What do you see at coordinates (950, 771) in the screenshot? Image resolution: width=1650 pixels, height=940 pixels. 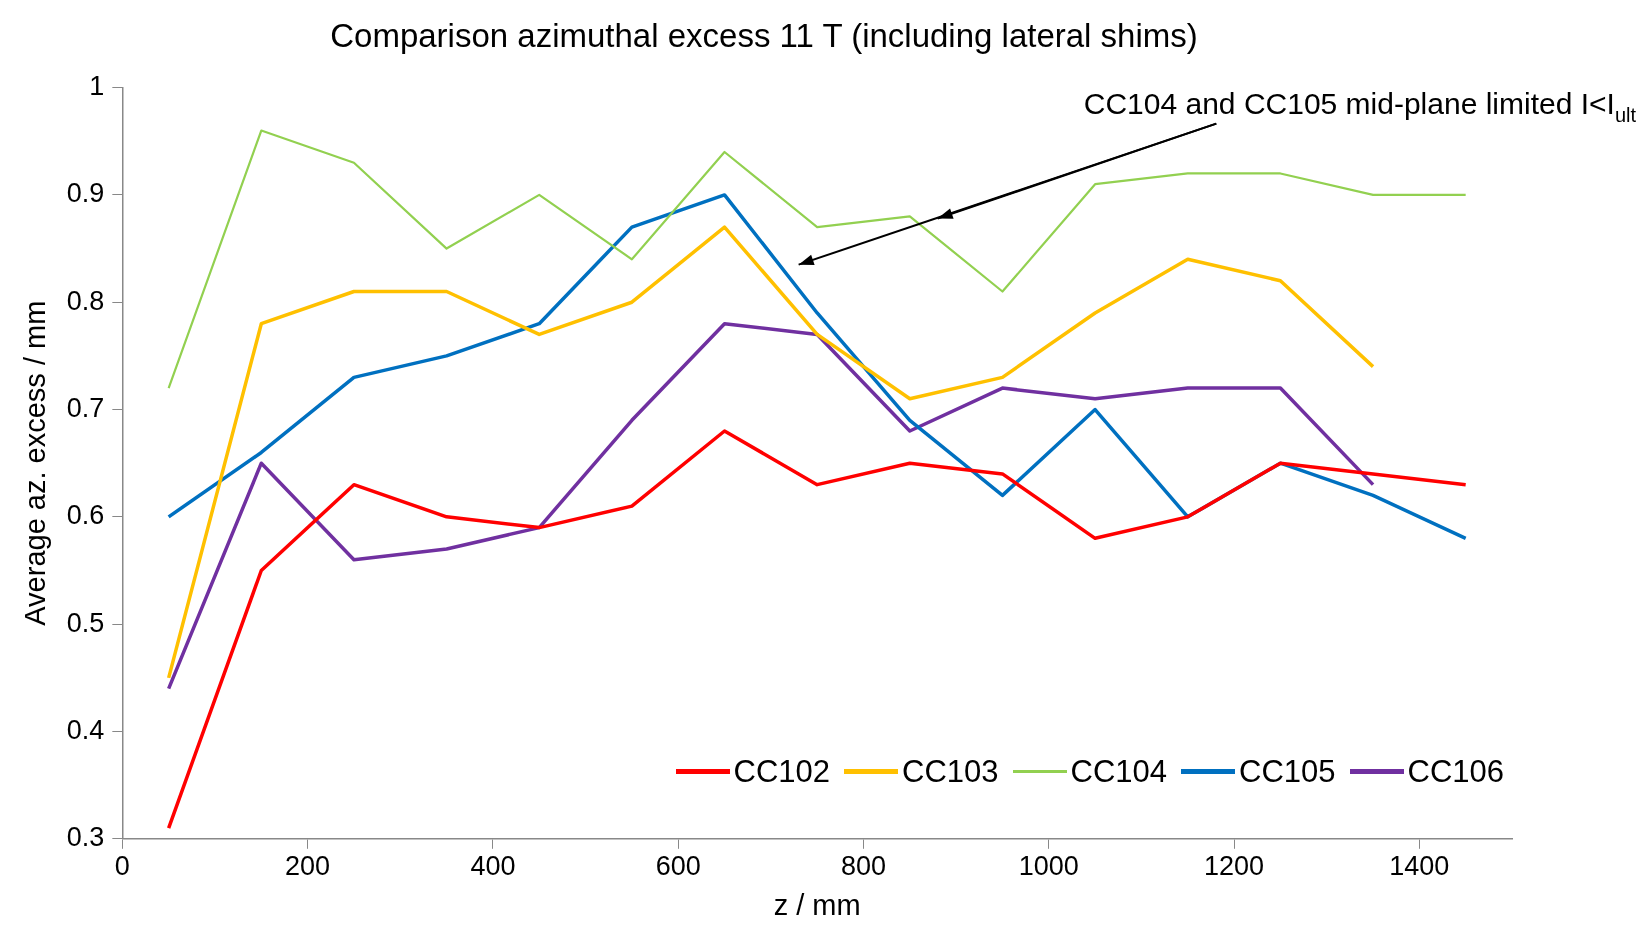 I see `legend-label: CC103` at bounding box center [950, 771].